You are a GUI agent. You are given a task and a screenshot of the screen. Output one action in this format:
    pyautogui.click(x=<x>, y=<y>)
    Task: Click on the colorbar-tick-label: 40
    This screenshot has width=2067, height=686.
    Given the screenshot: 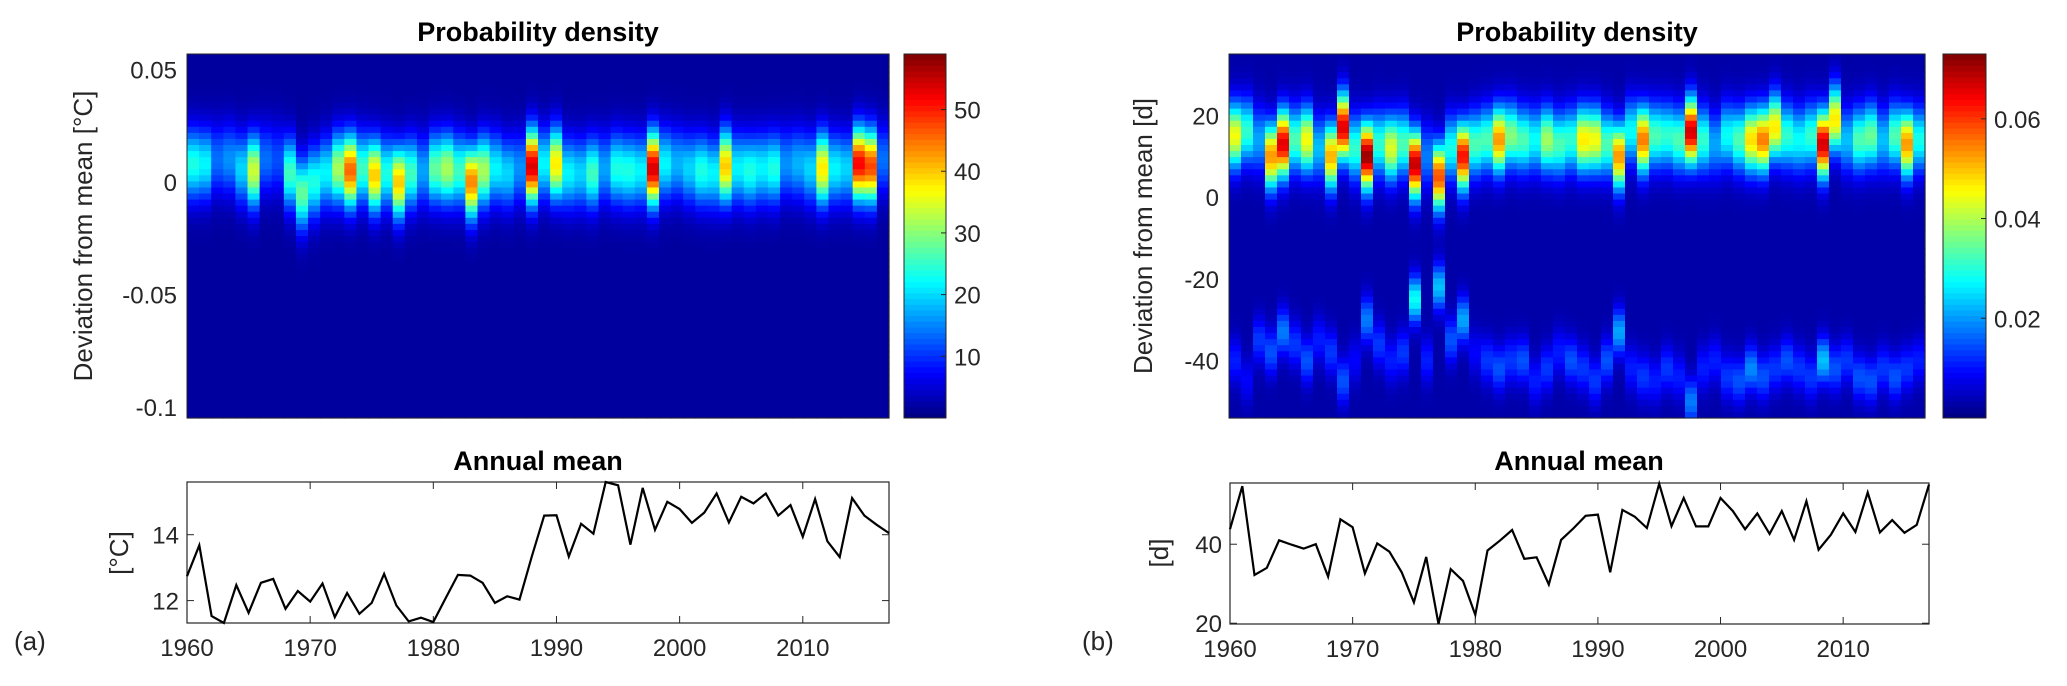 What is the action you would take?
    pyautogui.click(x=967, y=172)
    